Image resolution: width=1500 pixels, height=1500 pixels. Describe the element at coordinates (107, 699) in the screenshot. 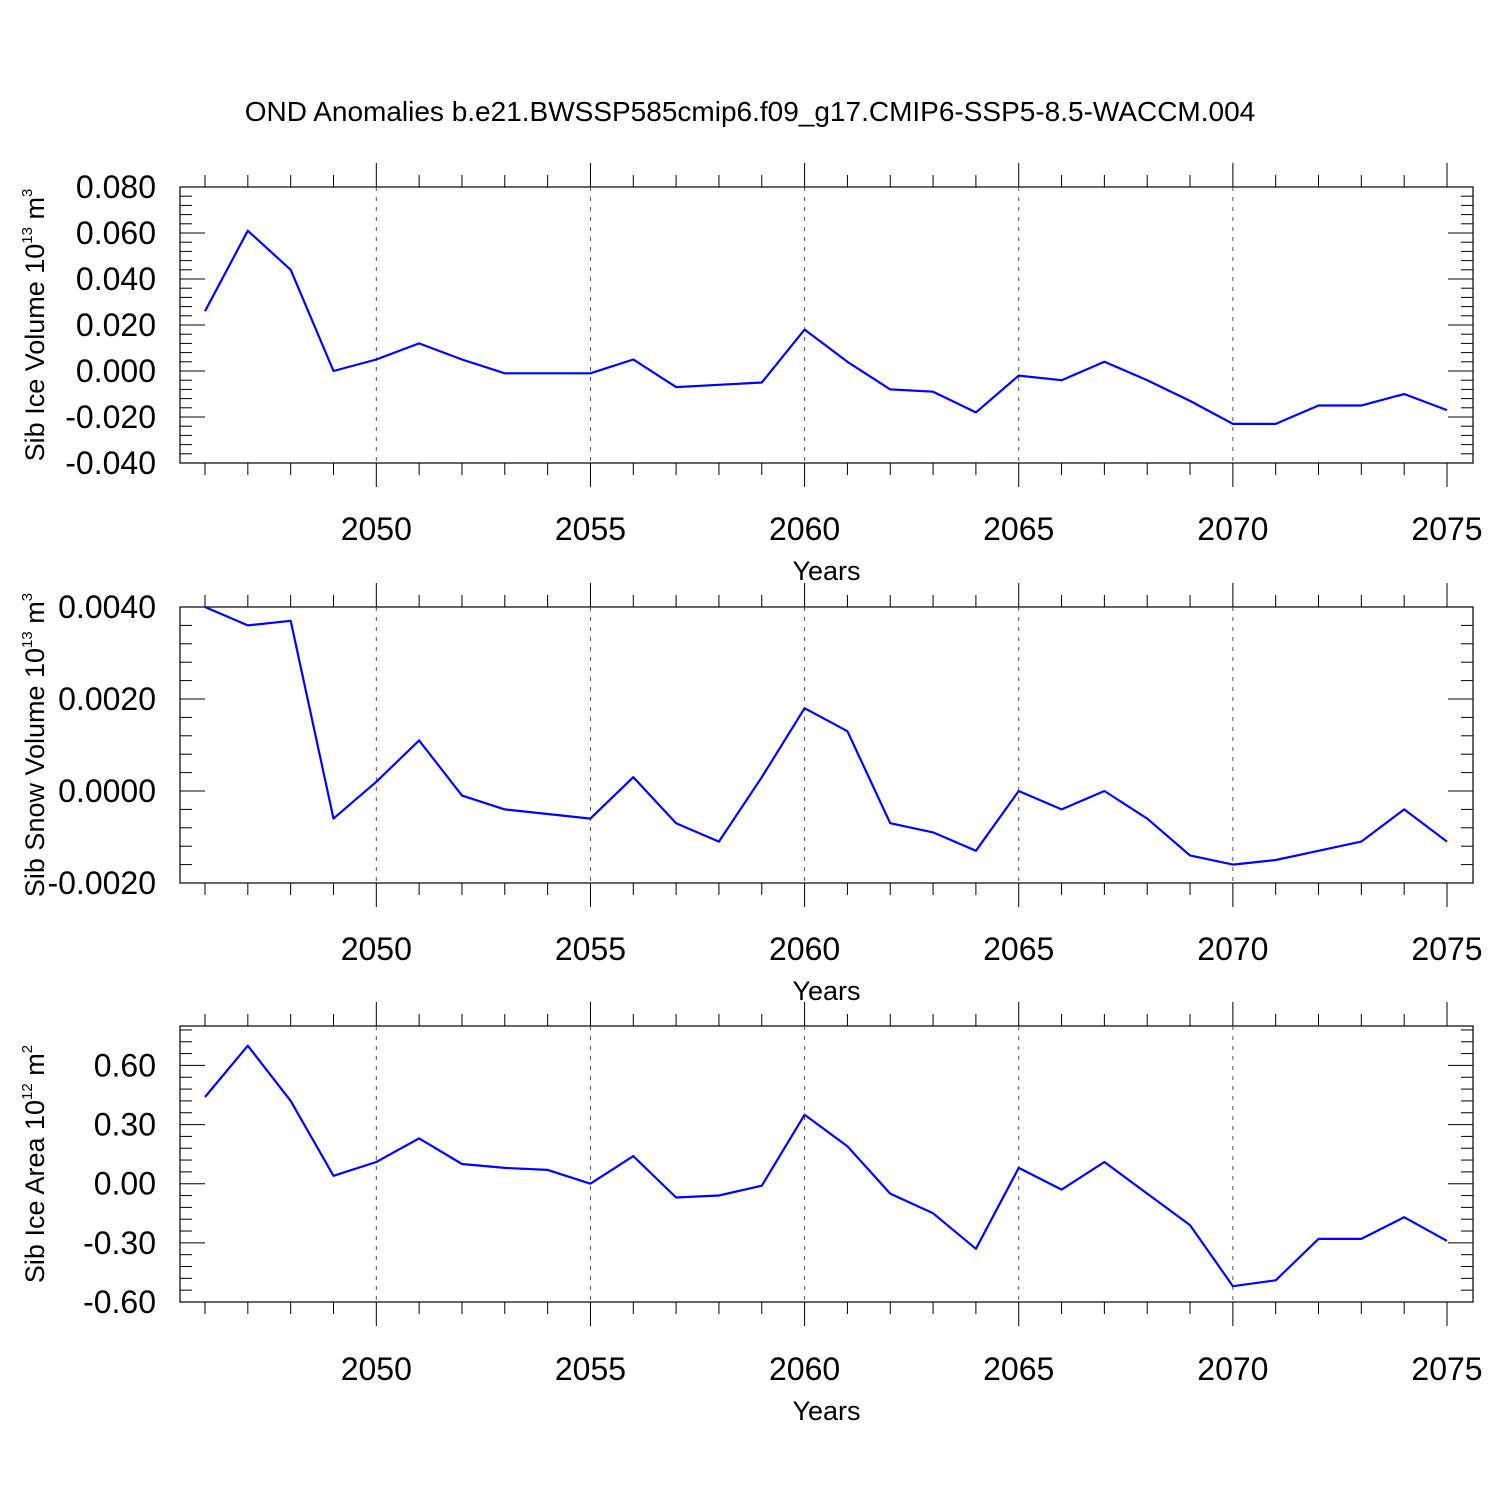

I see `y-tick-label: 0.0020` at that location.